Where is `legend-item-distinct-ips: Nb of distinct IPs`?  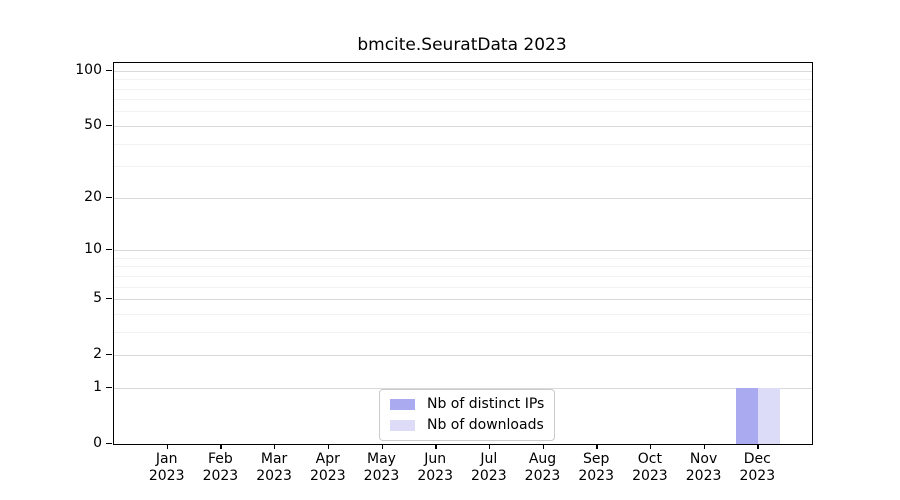 legend-item-distinct-ips: Nb of distinct IPs is located at coordinates (467, 404).